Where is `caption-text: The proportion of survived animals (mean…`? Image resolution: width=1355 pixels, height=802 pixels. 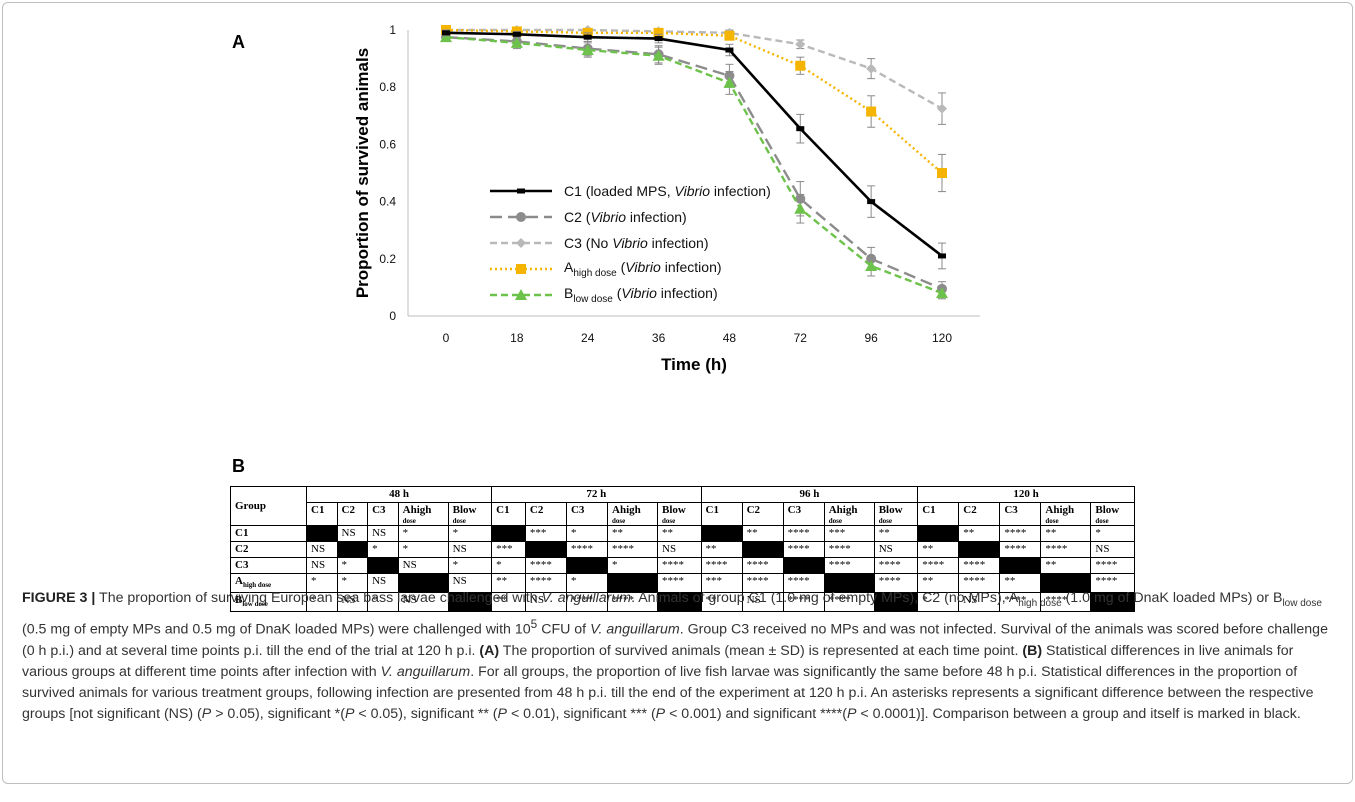 caption-text: The proportion of survived animals (mean… is located at coordinates (761, 650).